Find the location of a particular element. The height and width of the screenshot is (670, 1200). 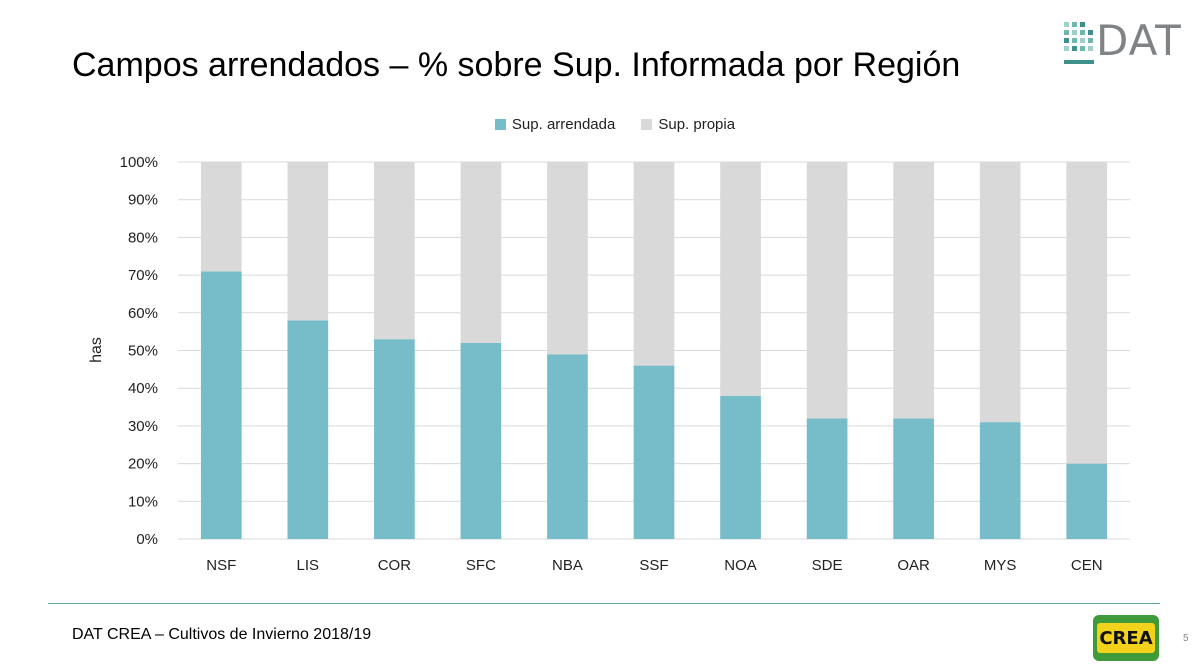

bar-arrendada-cor is located at coordinates (394, 439).